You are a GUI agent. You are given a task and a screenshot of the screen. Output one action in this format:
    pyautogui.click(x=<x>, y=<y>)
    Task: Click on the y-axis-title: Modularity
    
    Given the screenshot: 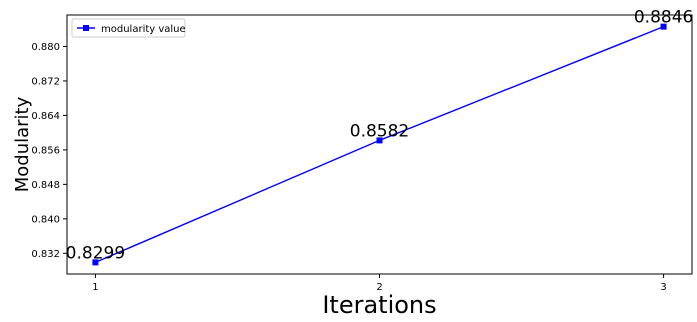 What is the action you would take?
    pyautogui.click(x=22, y=144)
    